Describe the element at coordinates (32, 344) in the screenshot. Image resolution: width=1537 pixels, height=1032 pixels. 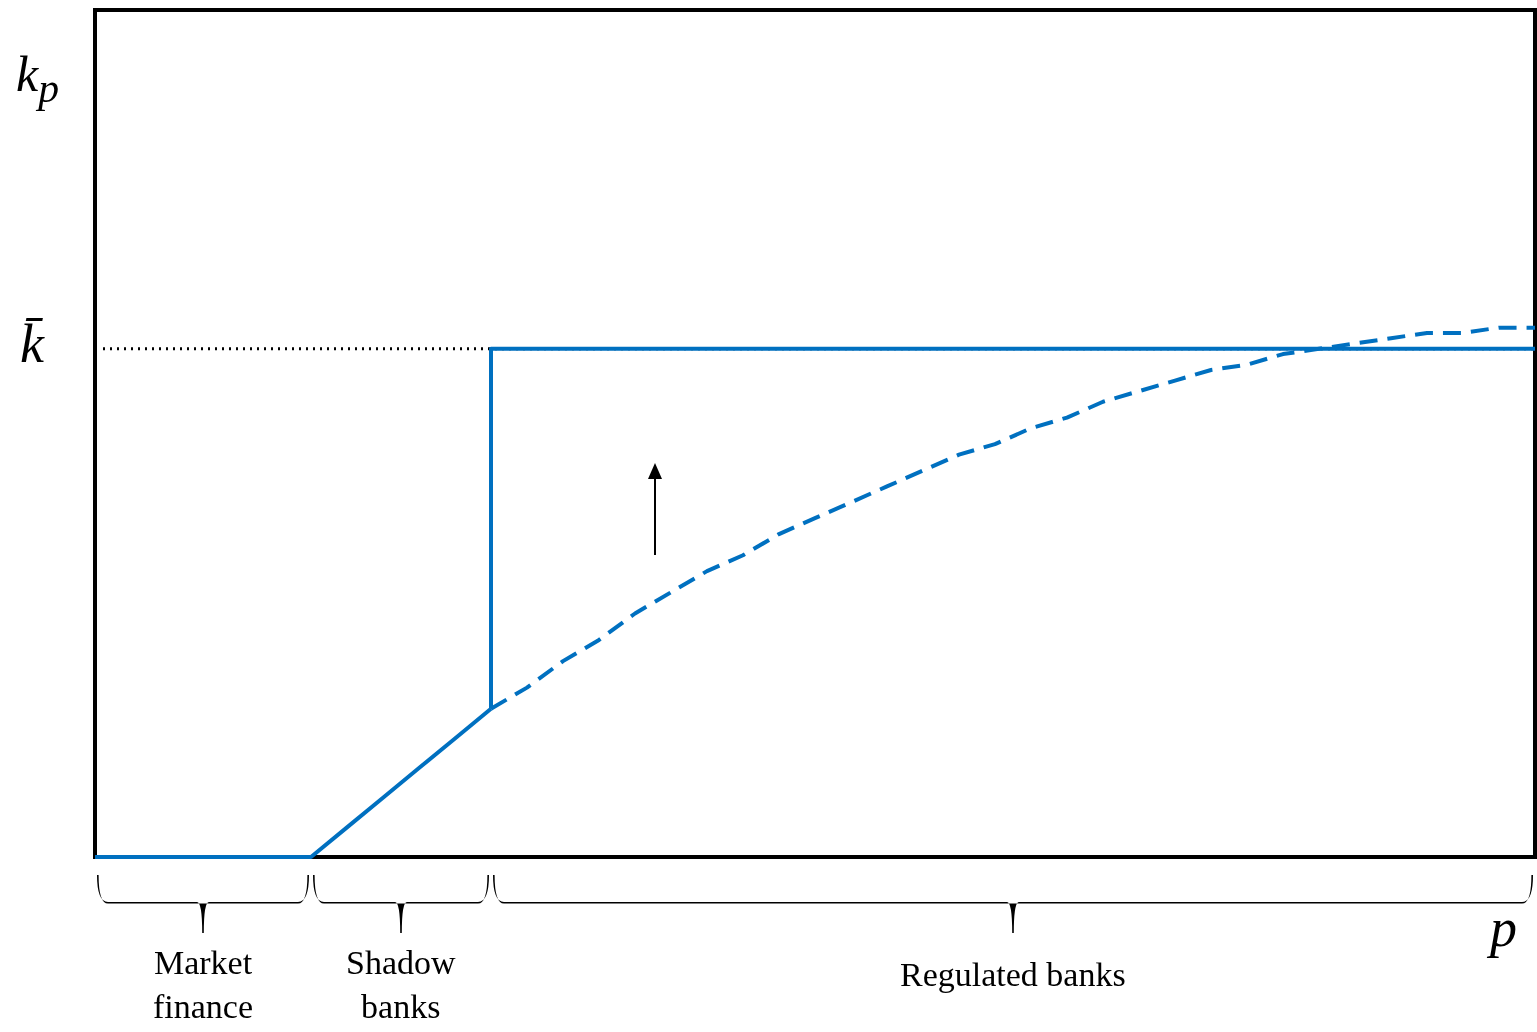
I see `ref-line-label: k̄` at that location.